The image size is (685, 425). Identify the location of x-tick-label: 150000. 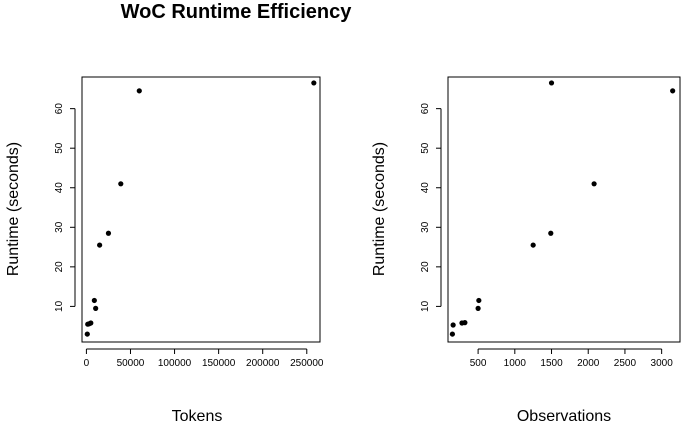
(219, 363).